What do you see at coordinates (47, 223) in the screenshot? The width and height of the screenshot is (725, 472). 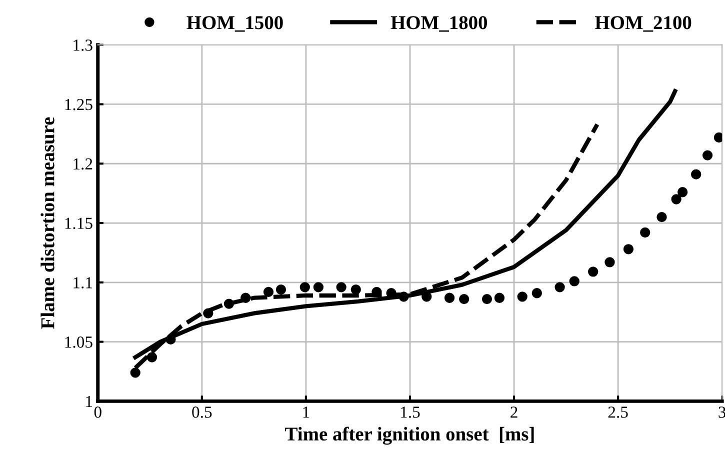 I see `y-axis-title: Flame distortion measure` at bounding box center [47, 223].